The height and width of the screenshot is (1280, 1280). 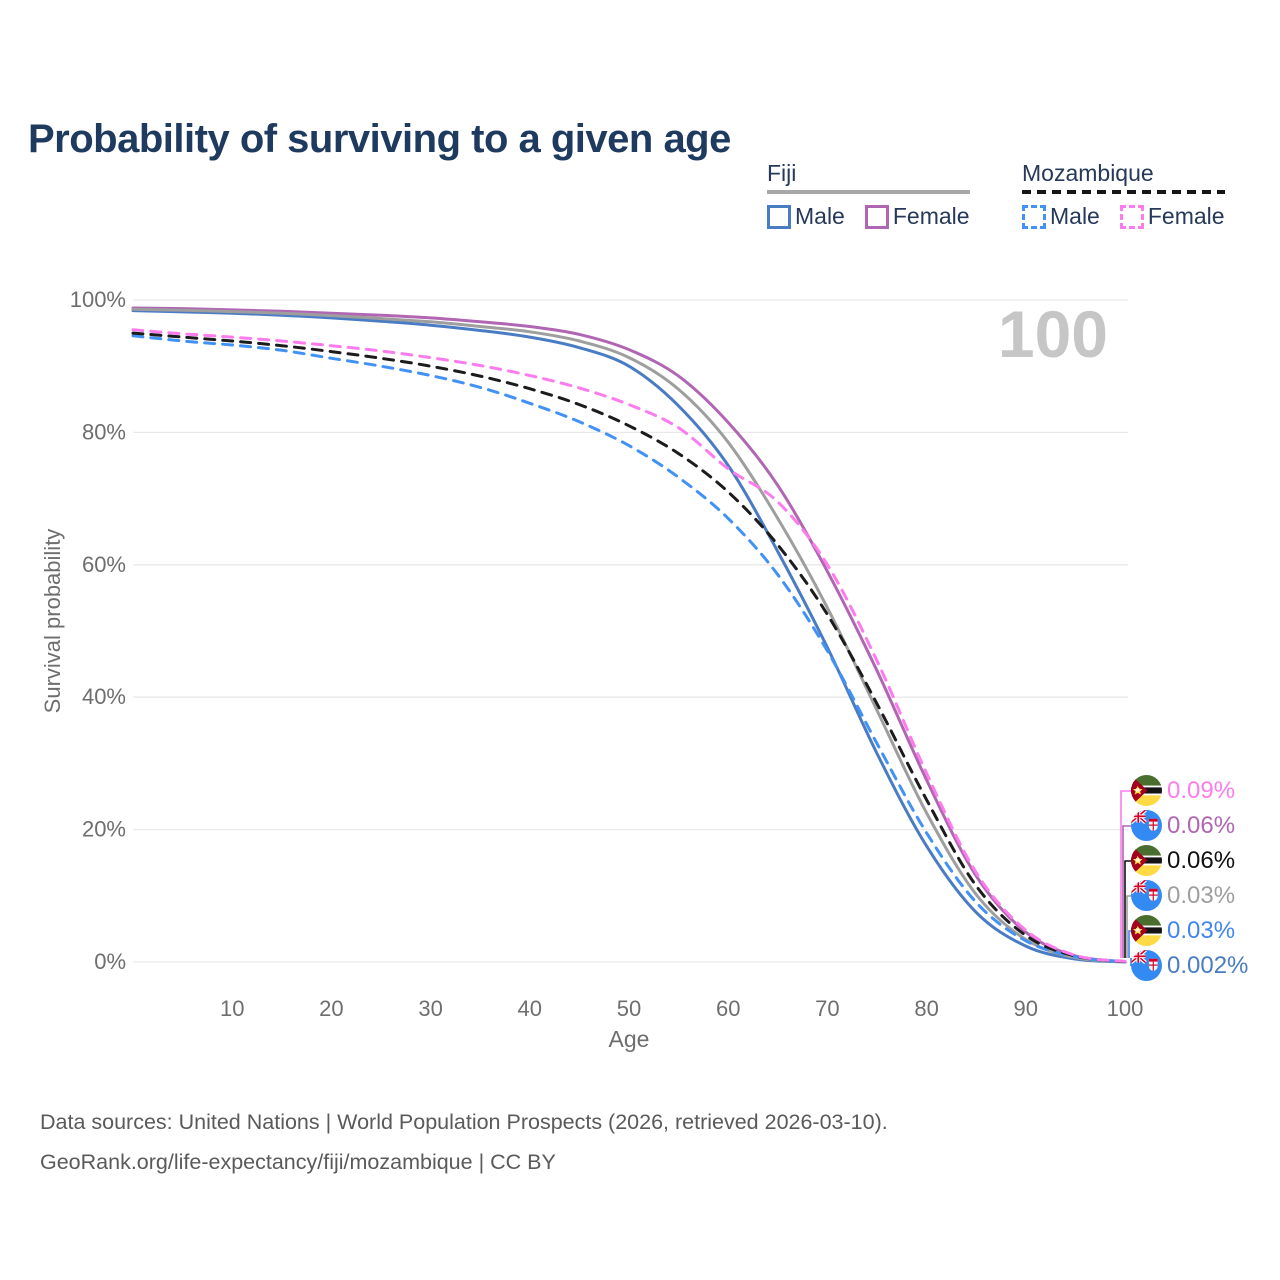 What do you see at coordinates (104, 431) in the screenshot?
I see `y-tick-label: 80%` at bounding box center [104, 431].